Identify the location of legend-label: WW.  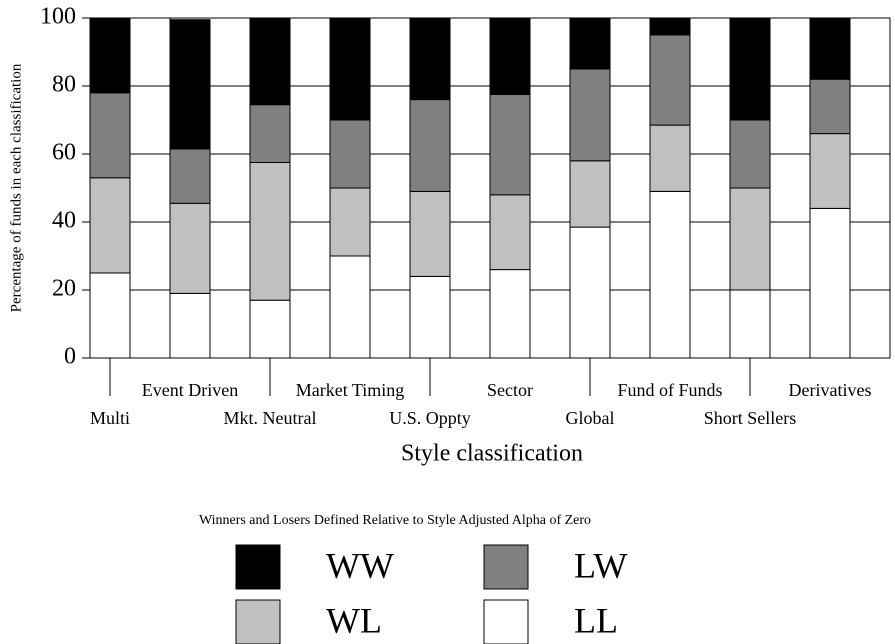
(360, 565).